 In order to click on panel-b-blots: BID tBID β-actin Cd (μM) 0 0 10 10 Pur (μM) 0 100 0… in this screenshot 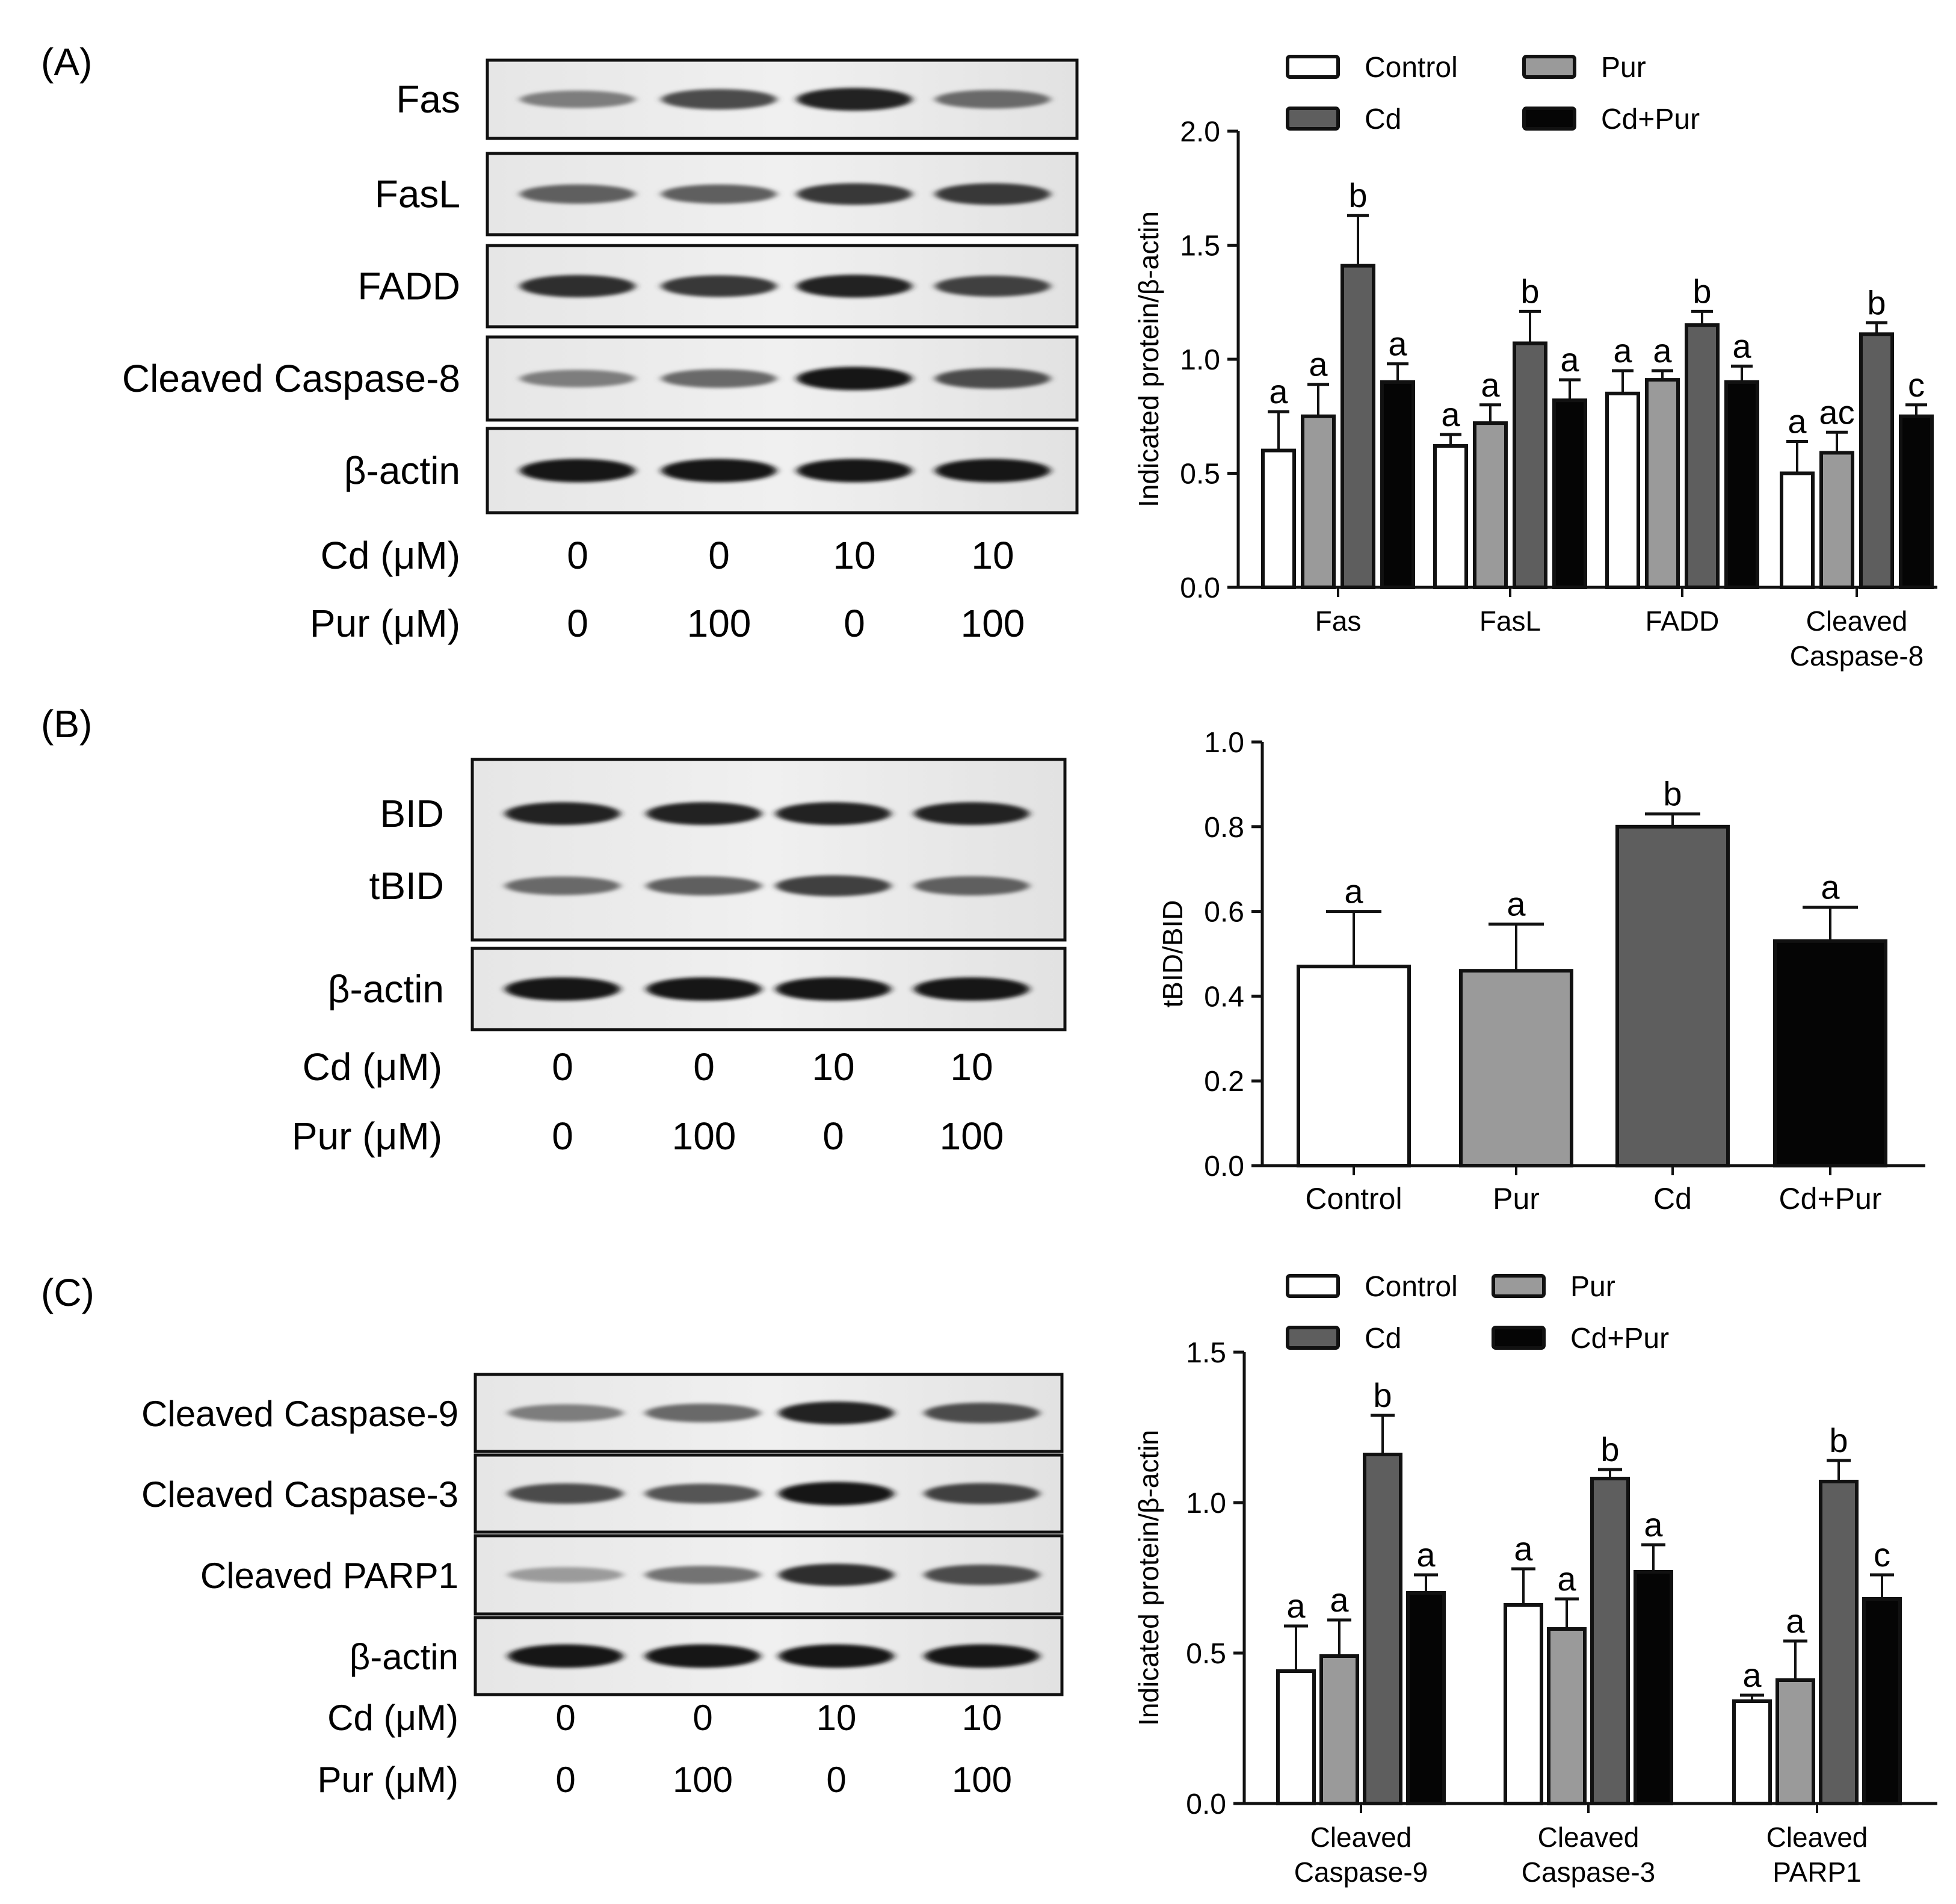, I will do `click(679, 958)`.